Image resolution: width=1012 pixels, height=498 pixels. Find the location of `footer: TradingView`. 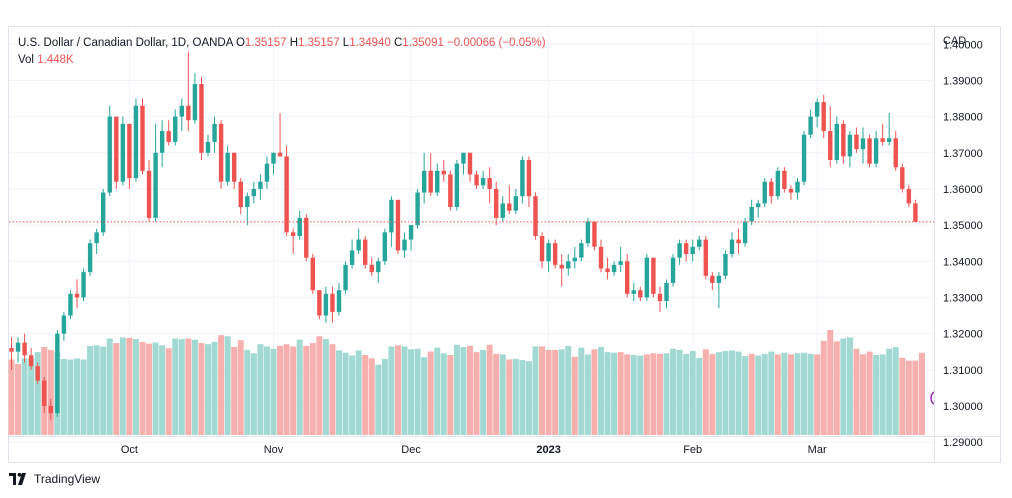

footer: TradingView is located at coordinates (54, 479).